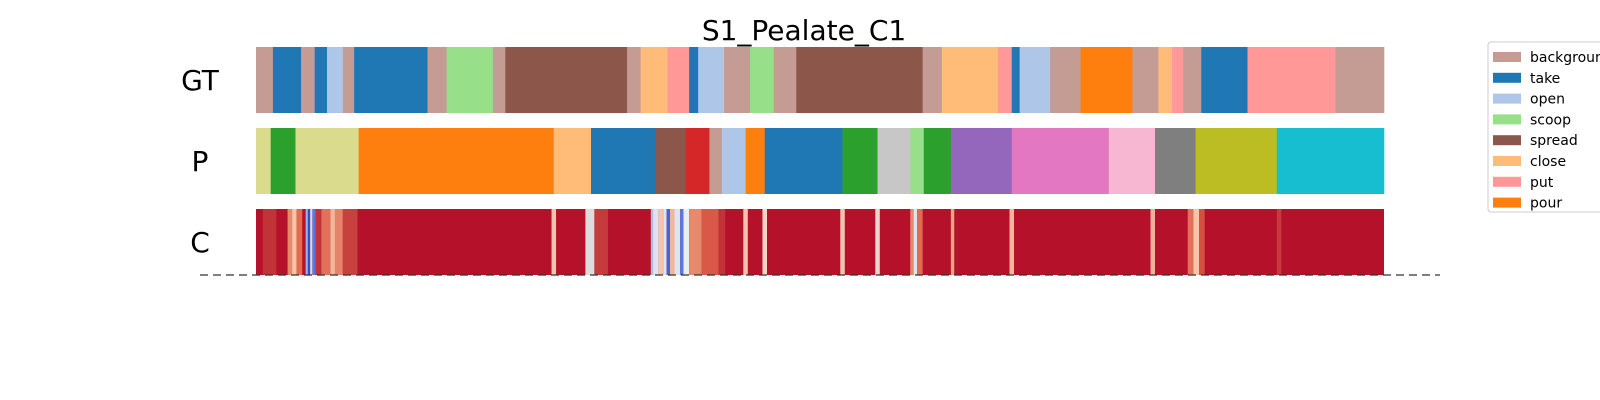 The height and width of the screenshot is (400, 1600). What do you see at coordinates (804, 30) in the screenshot?
I see `chart-title: S1_Pealate_C1` at bounding box center [804, 30].